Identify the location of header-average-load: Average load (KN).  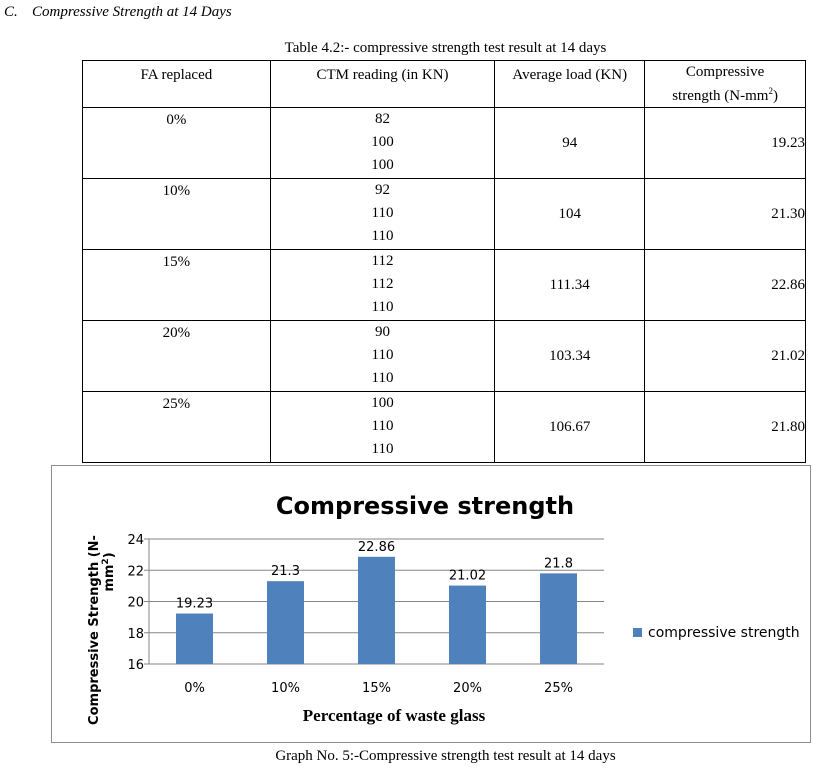
(570, 84).